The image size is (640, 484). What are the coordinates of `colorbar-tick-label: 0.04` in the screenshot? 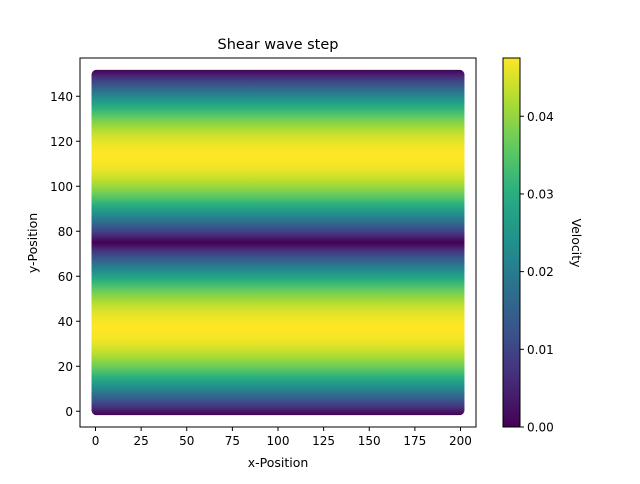 It's located at (540, 117).